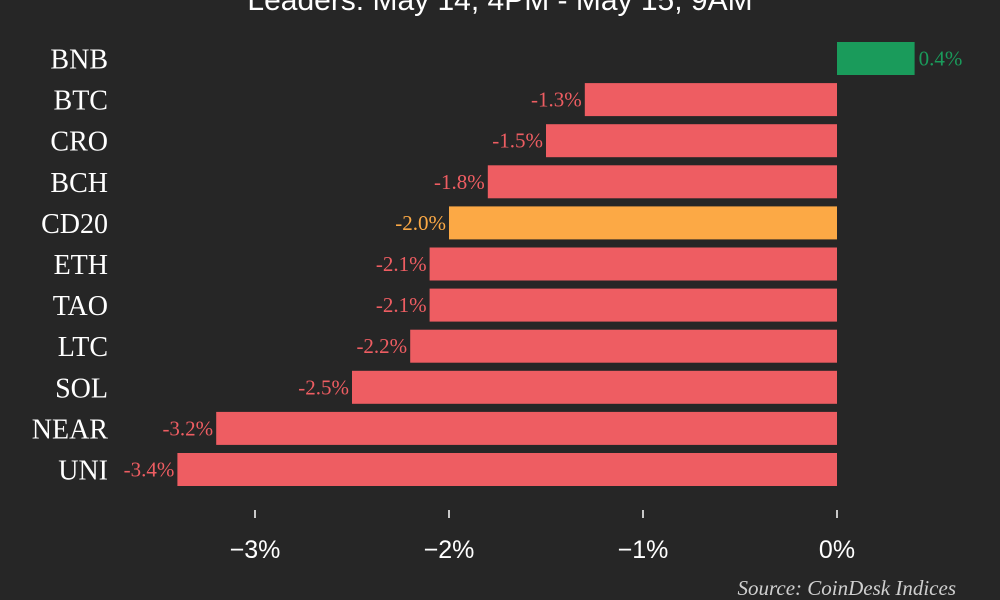 This screenshot has width=1000, height=600. I want to click on bar-ltc, so click(623, 346).